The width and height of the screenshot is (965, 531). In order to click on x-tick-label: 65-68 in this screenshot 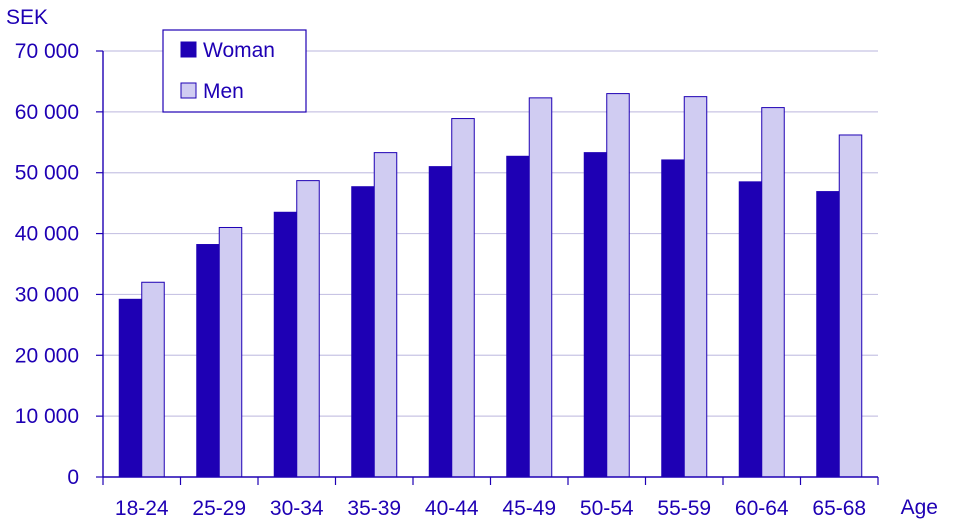, I will do `click(839, 508)`.